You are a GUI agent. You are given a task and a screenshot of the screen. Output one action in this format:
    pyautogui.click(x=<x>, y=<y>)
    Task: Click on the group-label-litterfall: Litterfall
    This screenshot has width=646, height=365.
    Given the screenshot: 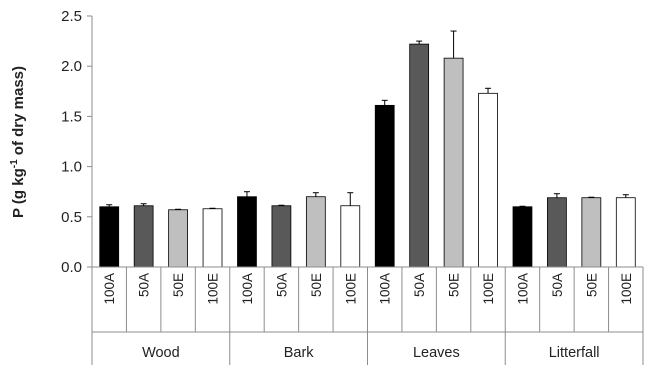 What is the action you would take?
    pyautogui.click(x=574, y=353)
    